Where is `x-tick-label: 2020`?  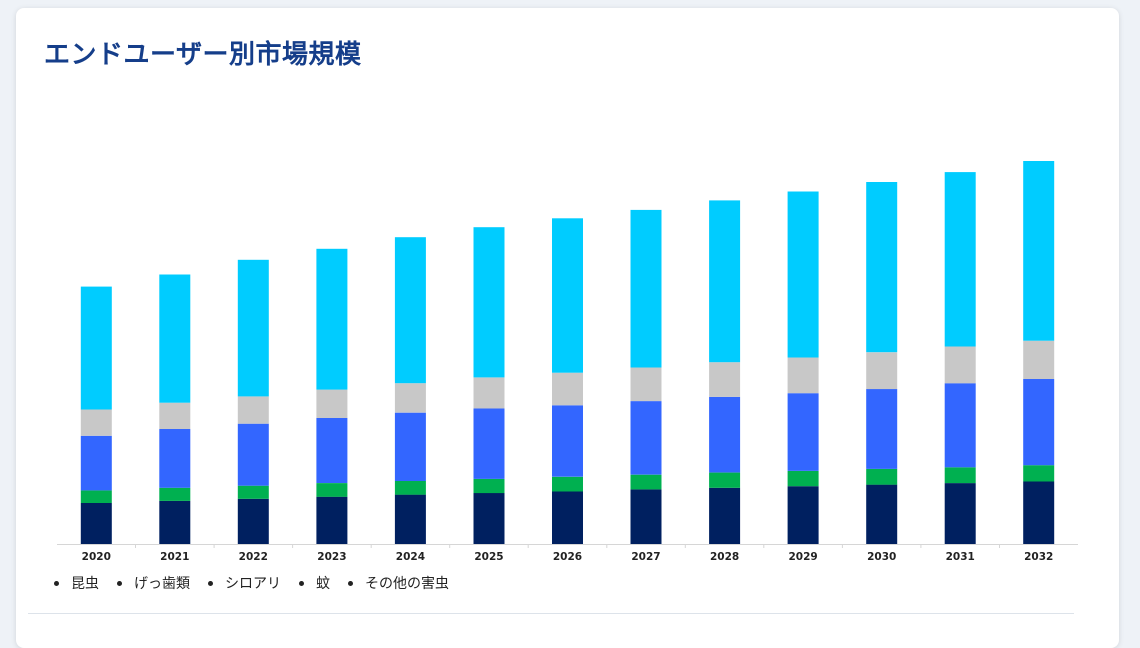 x-tick-label: 2020 is located at coordinates (96, 557).